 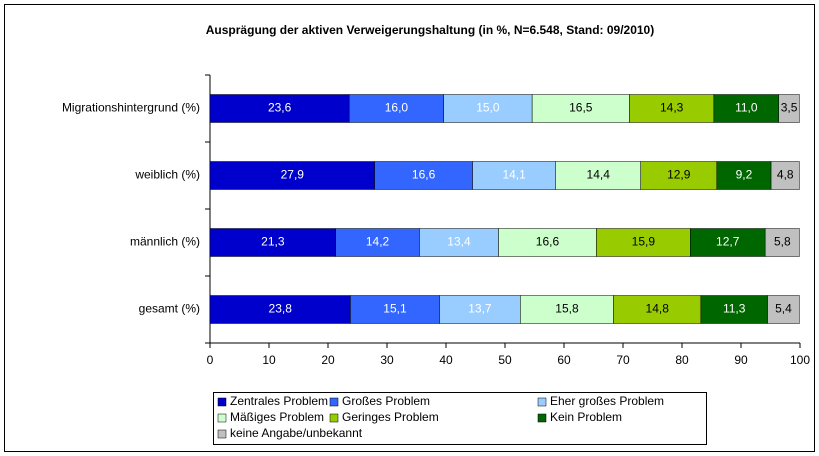 What do you see at coordinates (210, 360) in the screenshot?
I see `x-tick-label: 0` at bounding box center [210, 360].